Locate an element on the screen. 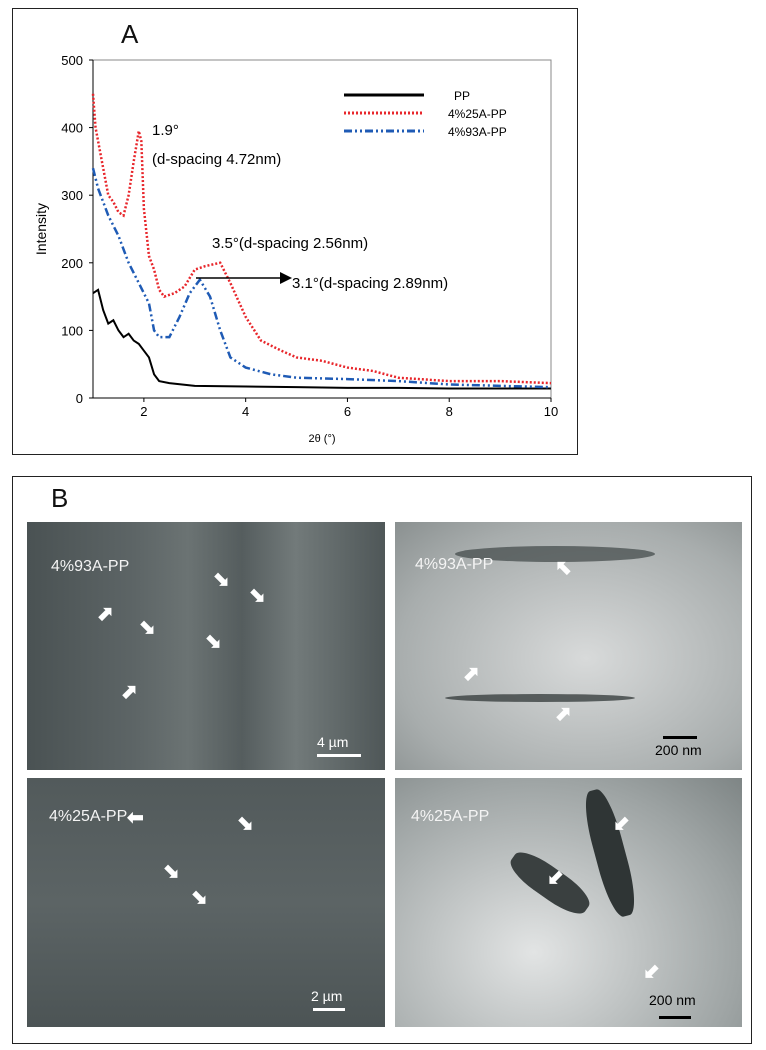 This screenshot has height=1050, width=766. scale-bar-label: 4 µm is located at coordinates (333, 742).